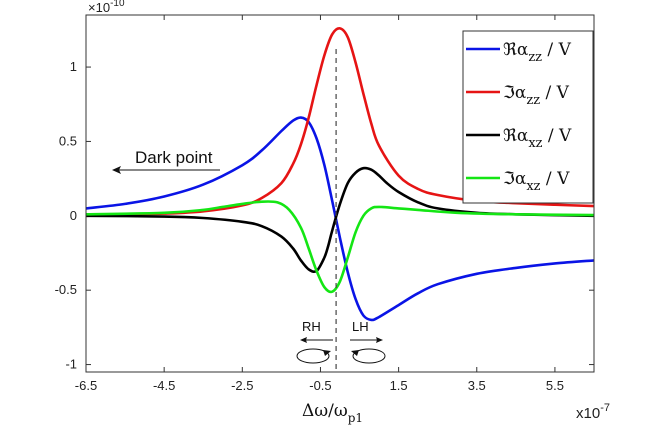 The width and height of the screenshot is (654, 434). Describe the element at coordinates (537, 138) in the screenshot. I see `legend-label: ℜαxz / V` at that location.